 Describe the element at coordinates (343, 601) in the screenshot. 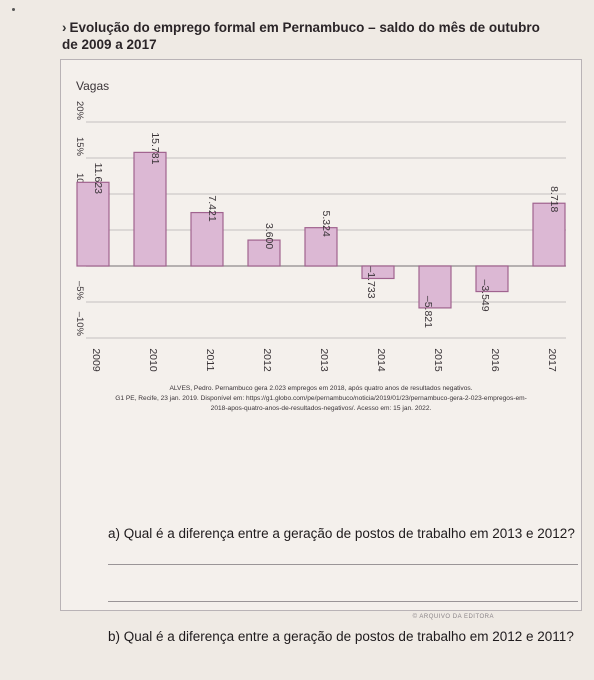

I see `answer-line-b` at that location.